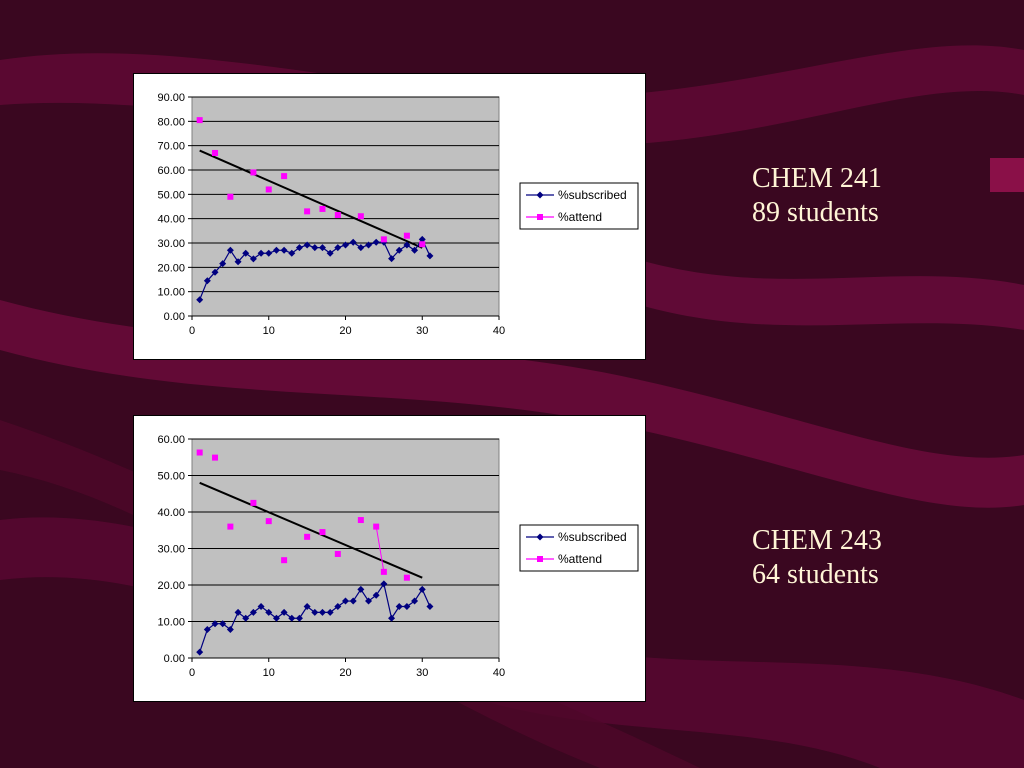 The width and height of the screenshot is (1024, 768). What do you see at coordinates (171, 550) in the screenshot?
I see `y-tick-label: 30.00` at bounding box center [171, 550].